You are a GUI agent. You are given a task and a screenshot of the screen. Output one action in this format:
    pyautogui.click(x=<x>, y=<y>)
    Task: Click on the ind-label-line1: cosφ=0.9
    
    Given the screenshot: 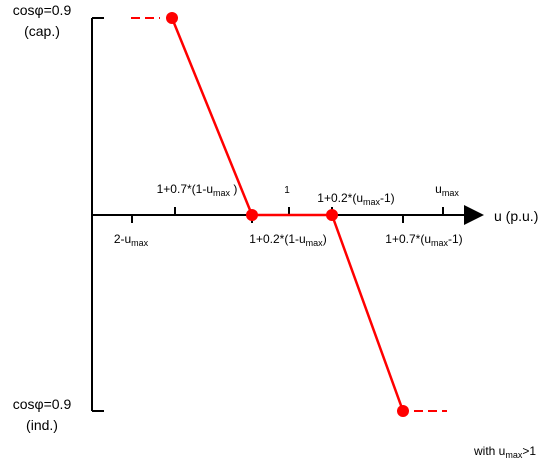 What is the action you would take?
    pyautogui.click(x=42, y=404)
    